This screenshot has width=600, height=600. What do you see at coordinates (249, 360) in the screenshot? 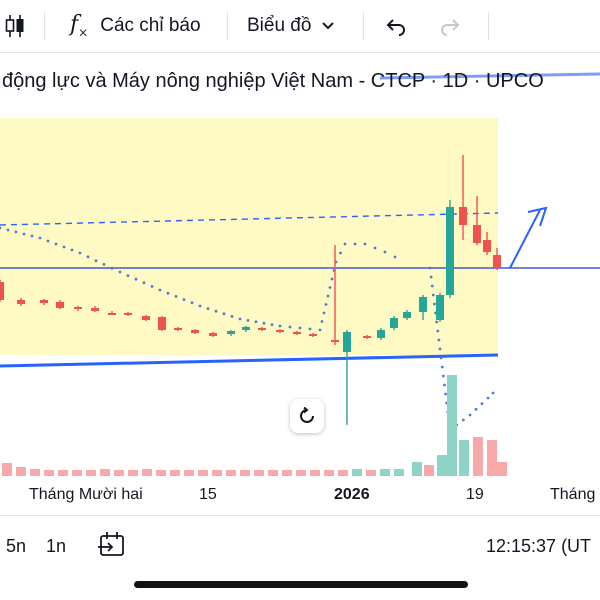
I see `support-trendline` at bounding box center [249, 360].